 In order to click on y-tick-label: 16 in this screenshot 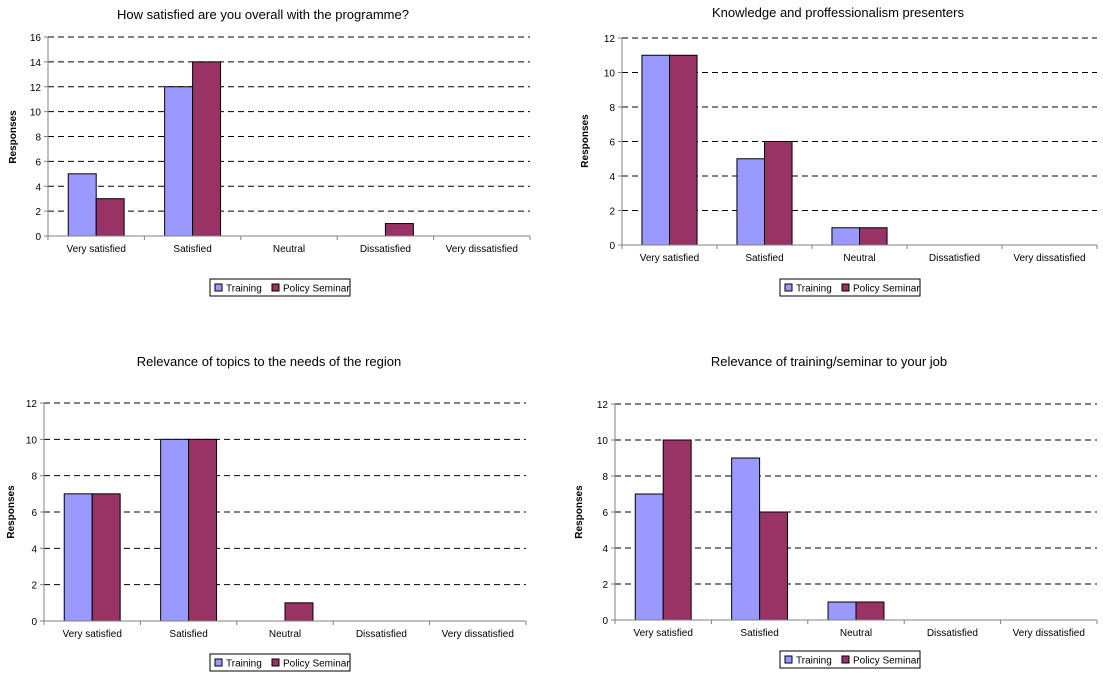, I will do `click(36, 38)`.